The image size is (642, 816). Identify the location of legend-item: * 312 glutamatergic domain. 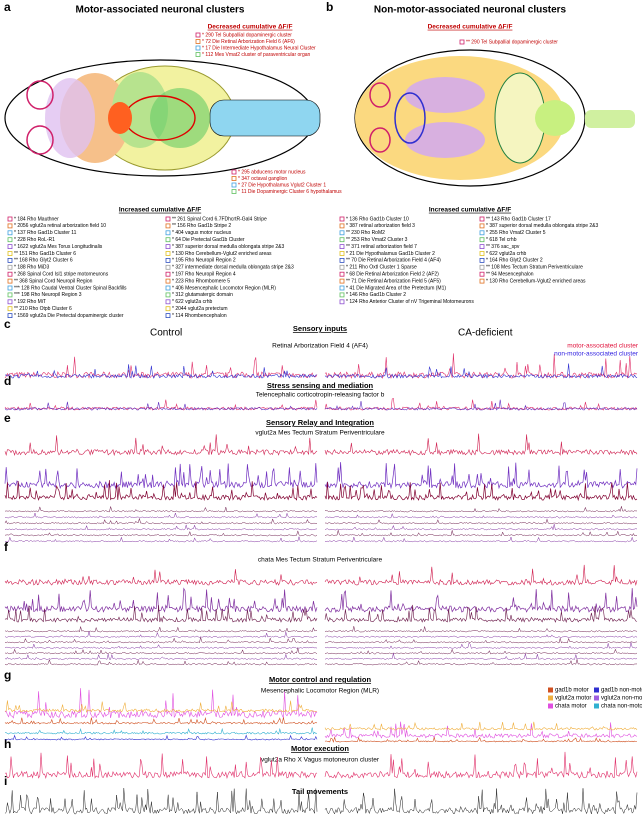
(202, 295).